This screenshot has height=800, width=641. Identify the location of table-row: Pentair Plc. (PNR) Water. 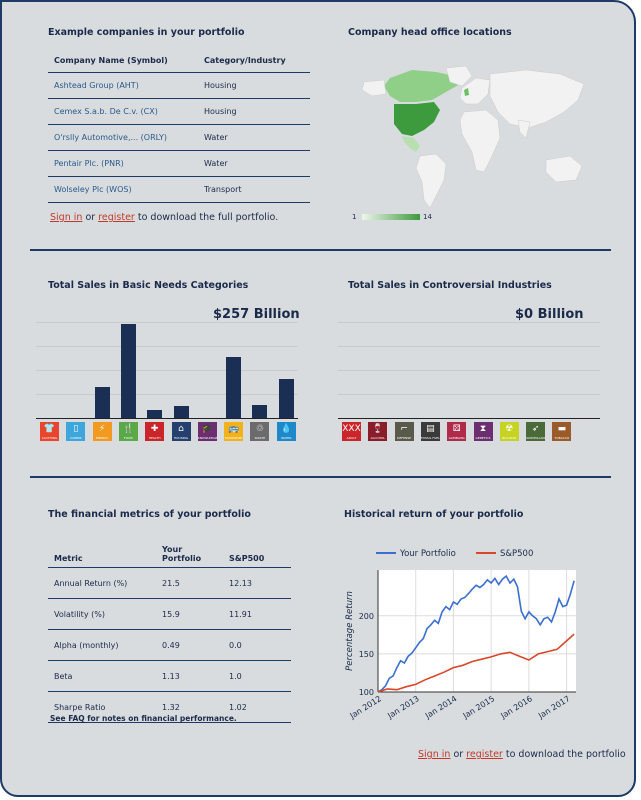
(179, 163).